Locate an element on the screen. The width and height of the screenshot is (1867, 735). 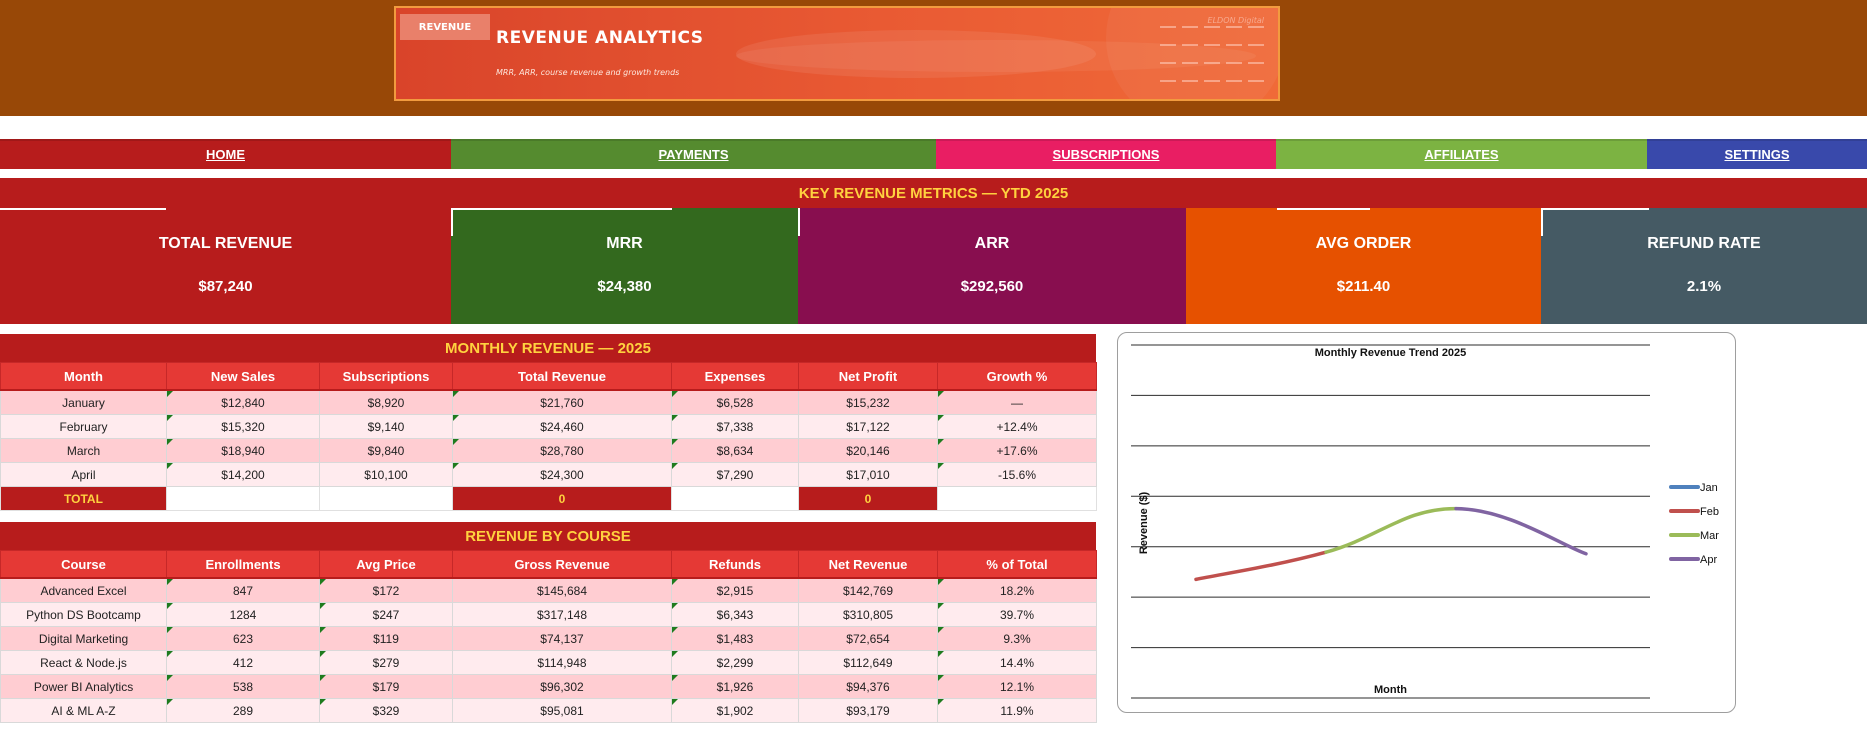
monthly-header-cell: New Sales is located at coordinates (243, 376).